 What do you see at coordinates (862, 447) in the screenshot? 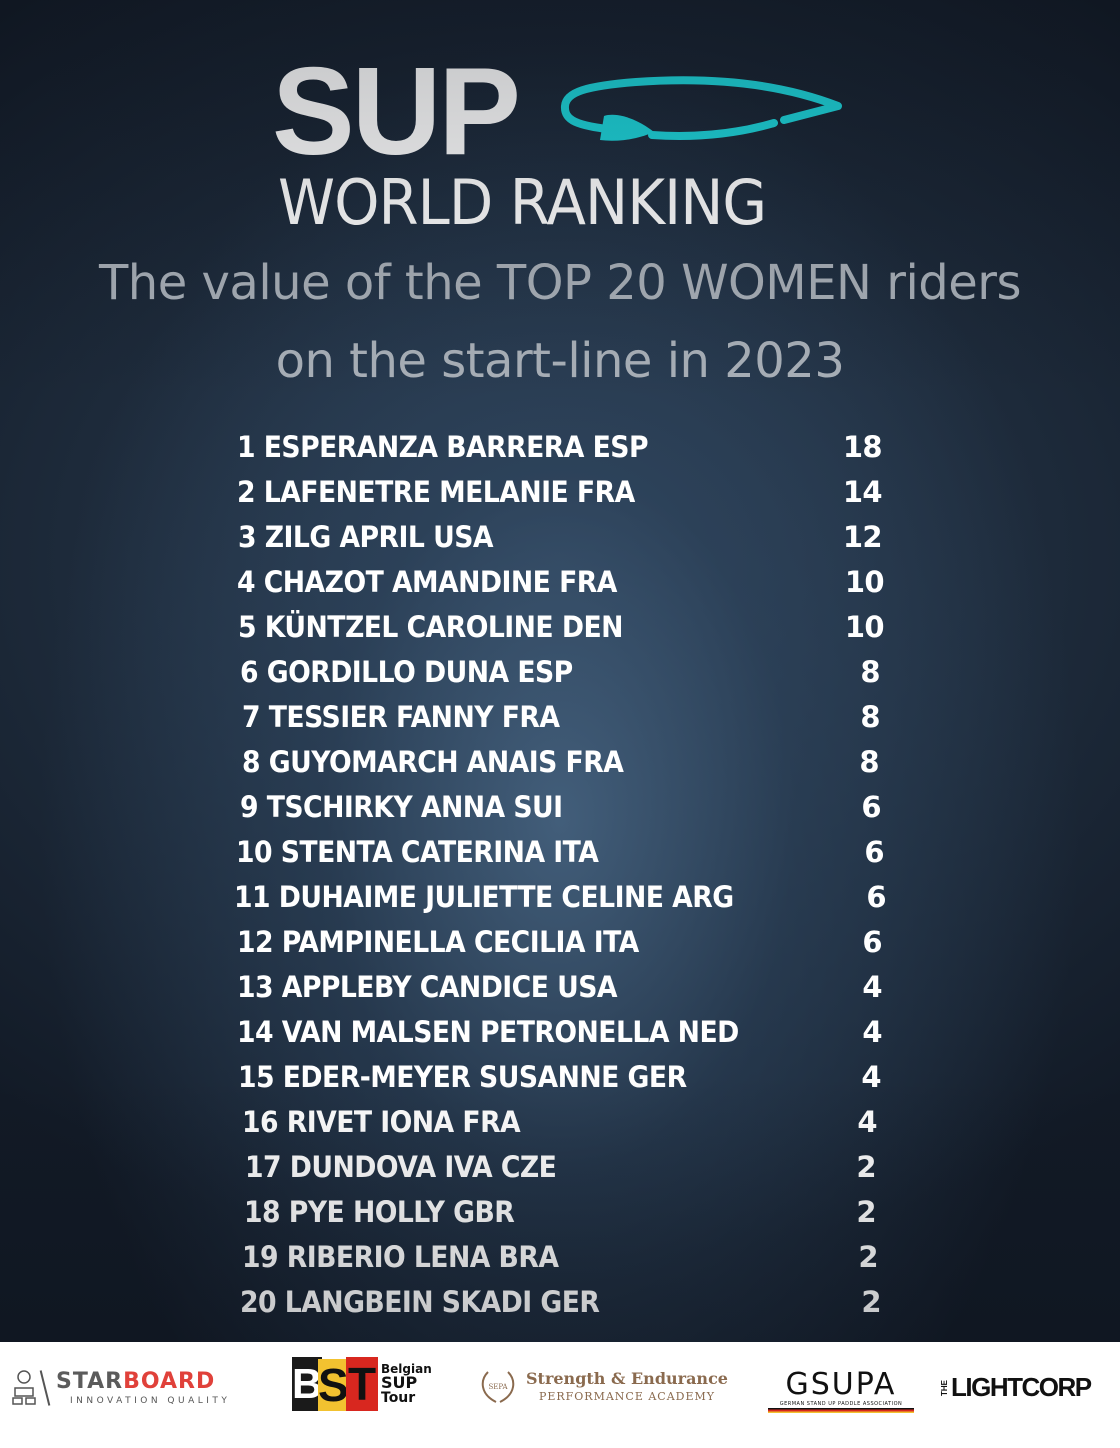
I see `rider-points: 18` at bounding box center [862, 447].